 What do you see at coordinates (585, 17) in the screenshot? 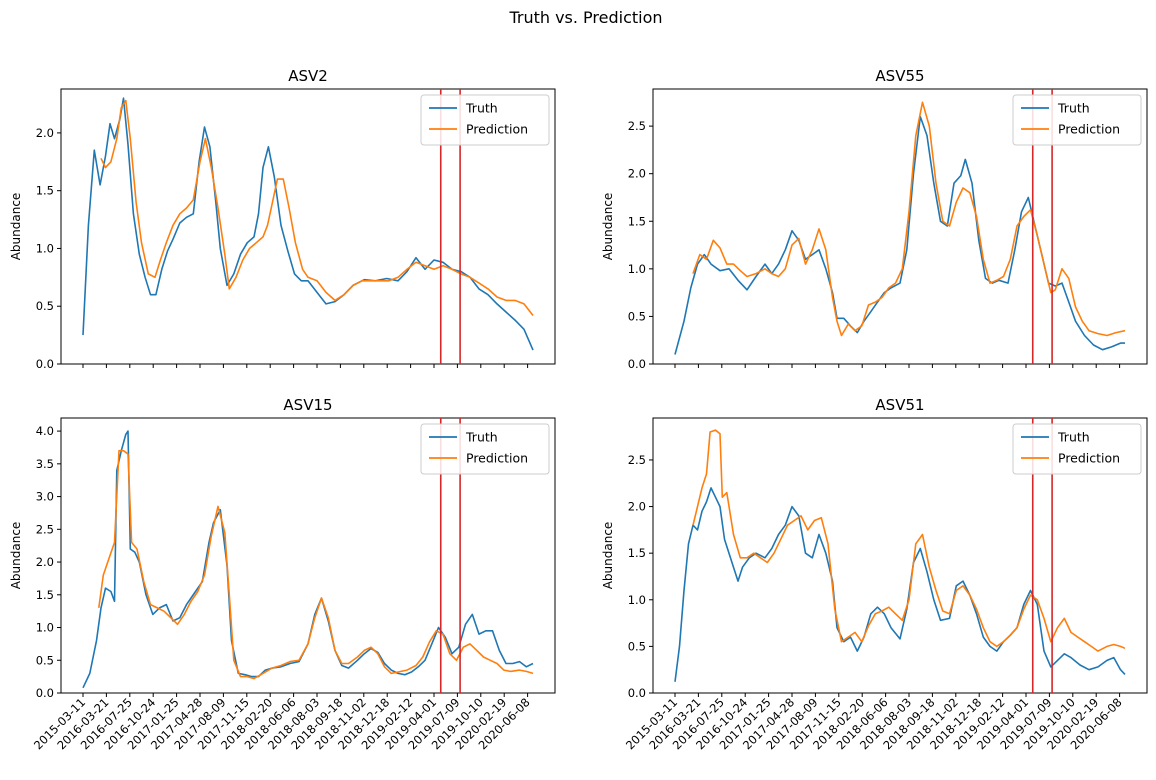
I see `figure-suptitle: Truth vs. Prediction` at bounding box center [585, 17].